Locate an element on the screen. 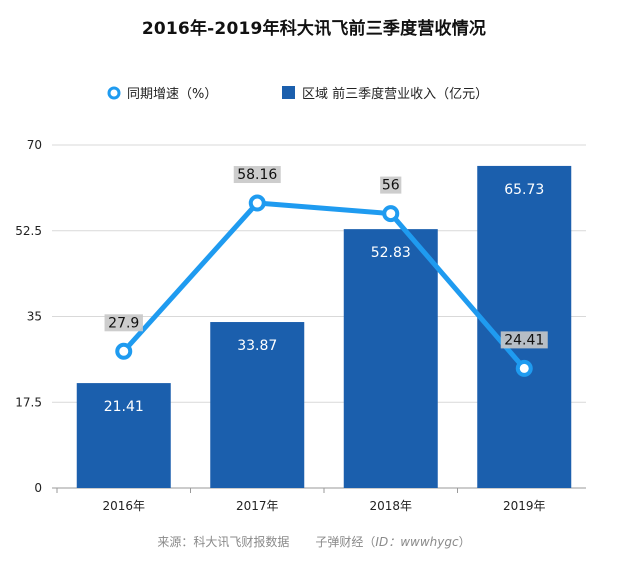  source-suffix: ） is located at coordinates (464, 542).